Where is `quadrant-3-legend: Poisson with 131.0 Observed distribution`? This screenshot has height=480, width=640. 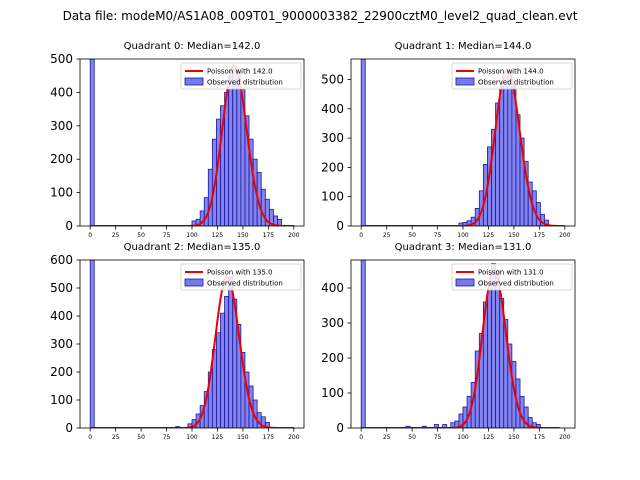
quadrant-3-legend: Poisson with 131.0 Observed distribution is located at coordinates (512, 277).